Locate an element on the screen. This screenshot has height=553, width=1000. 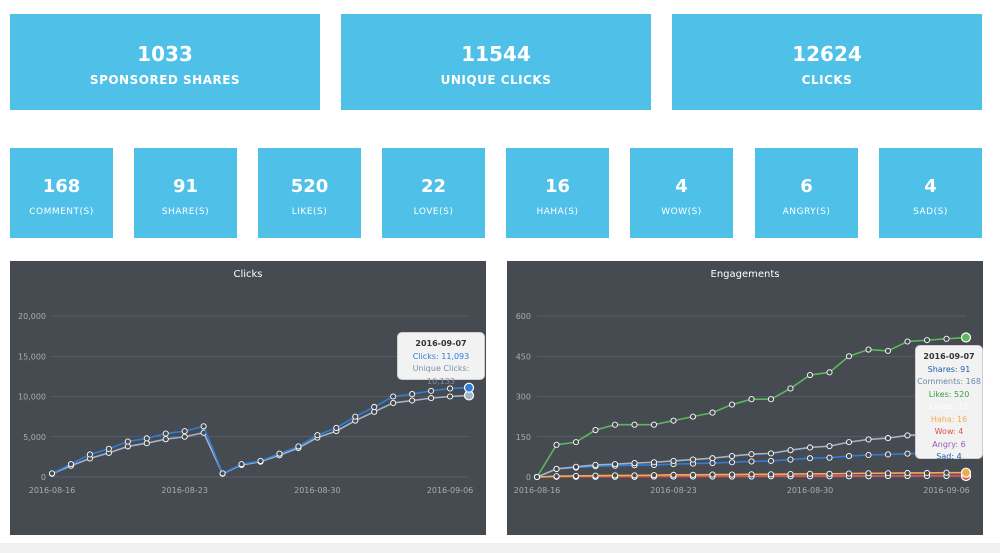
stat-value: 1033 is located at coordinates (165, 54).